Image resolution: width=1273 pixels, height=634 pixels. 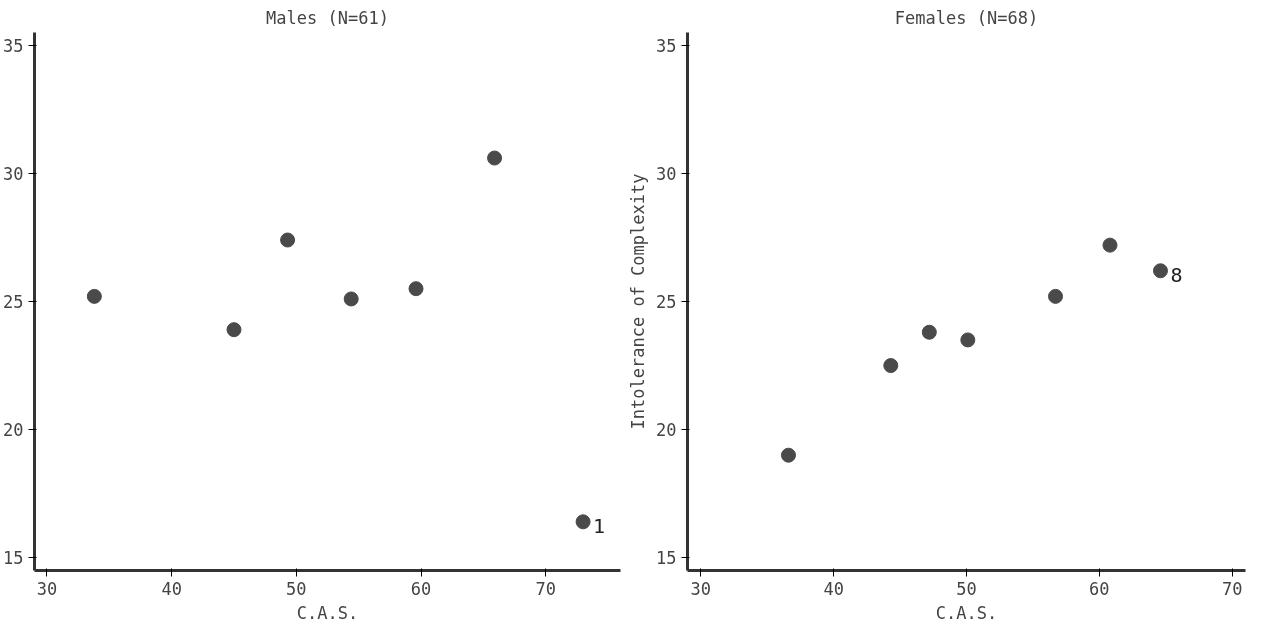 I want to click on chart-title: Females (N=68), so click(x=966, y=17).